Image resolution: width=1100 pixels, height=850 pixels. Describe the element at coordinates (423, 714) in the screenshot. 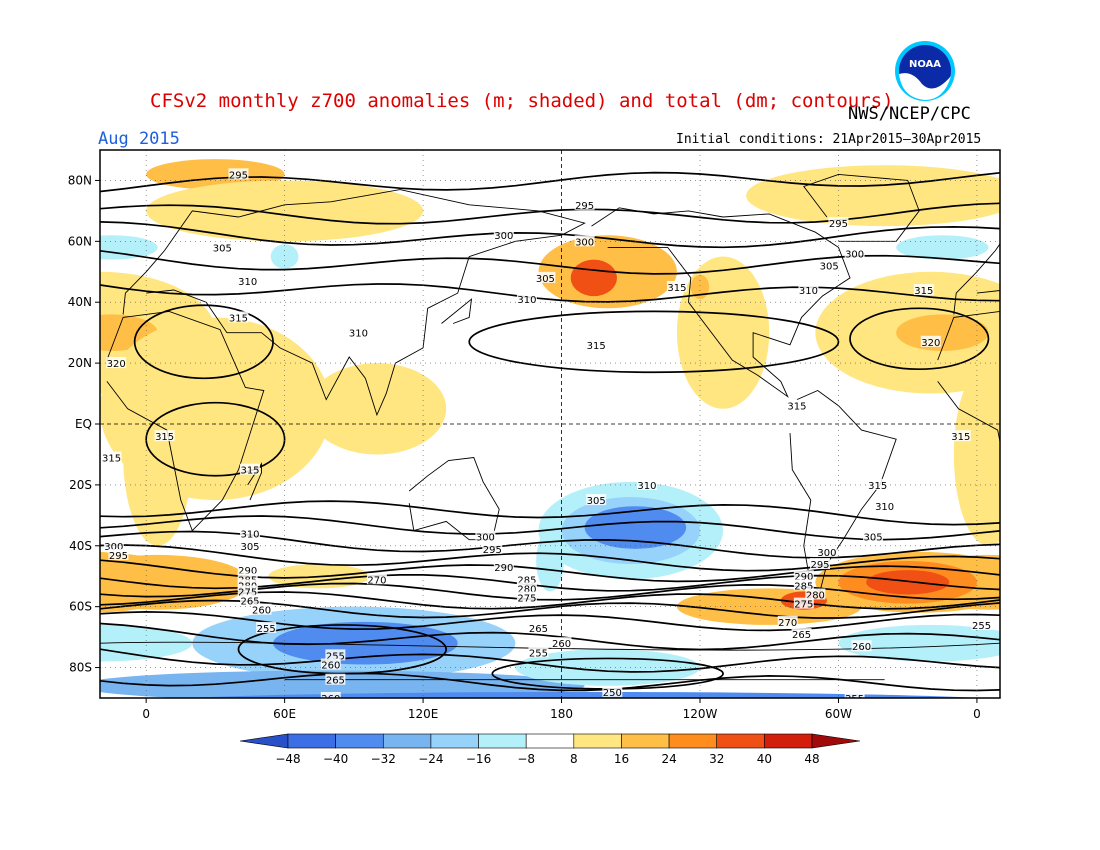

I see `x-tick-label: 120E` at that location.